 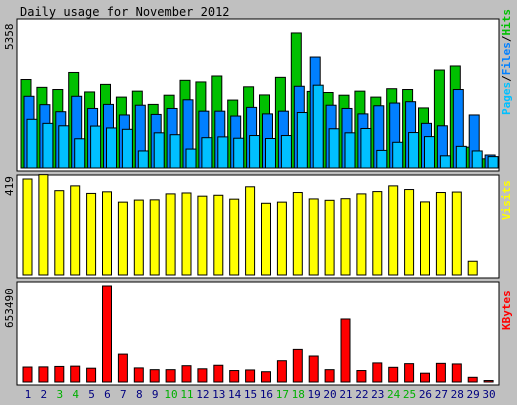 What do you see at coordinates (441, 394) in the screenshot?
I see `day-label: 27` at bounding box center [441, 394].